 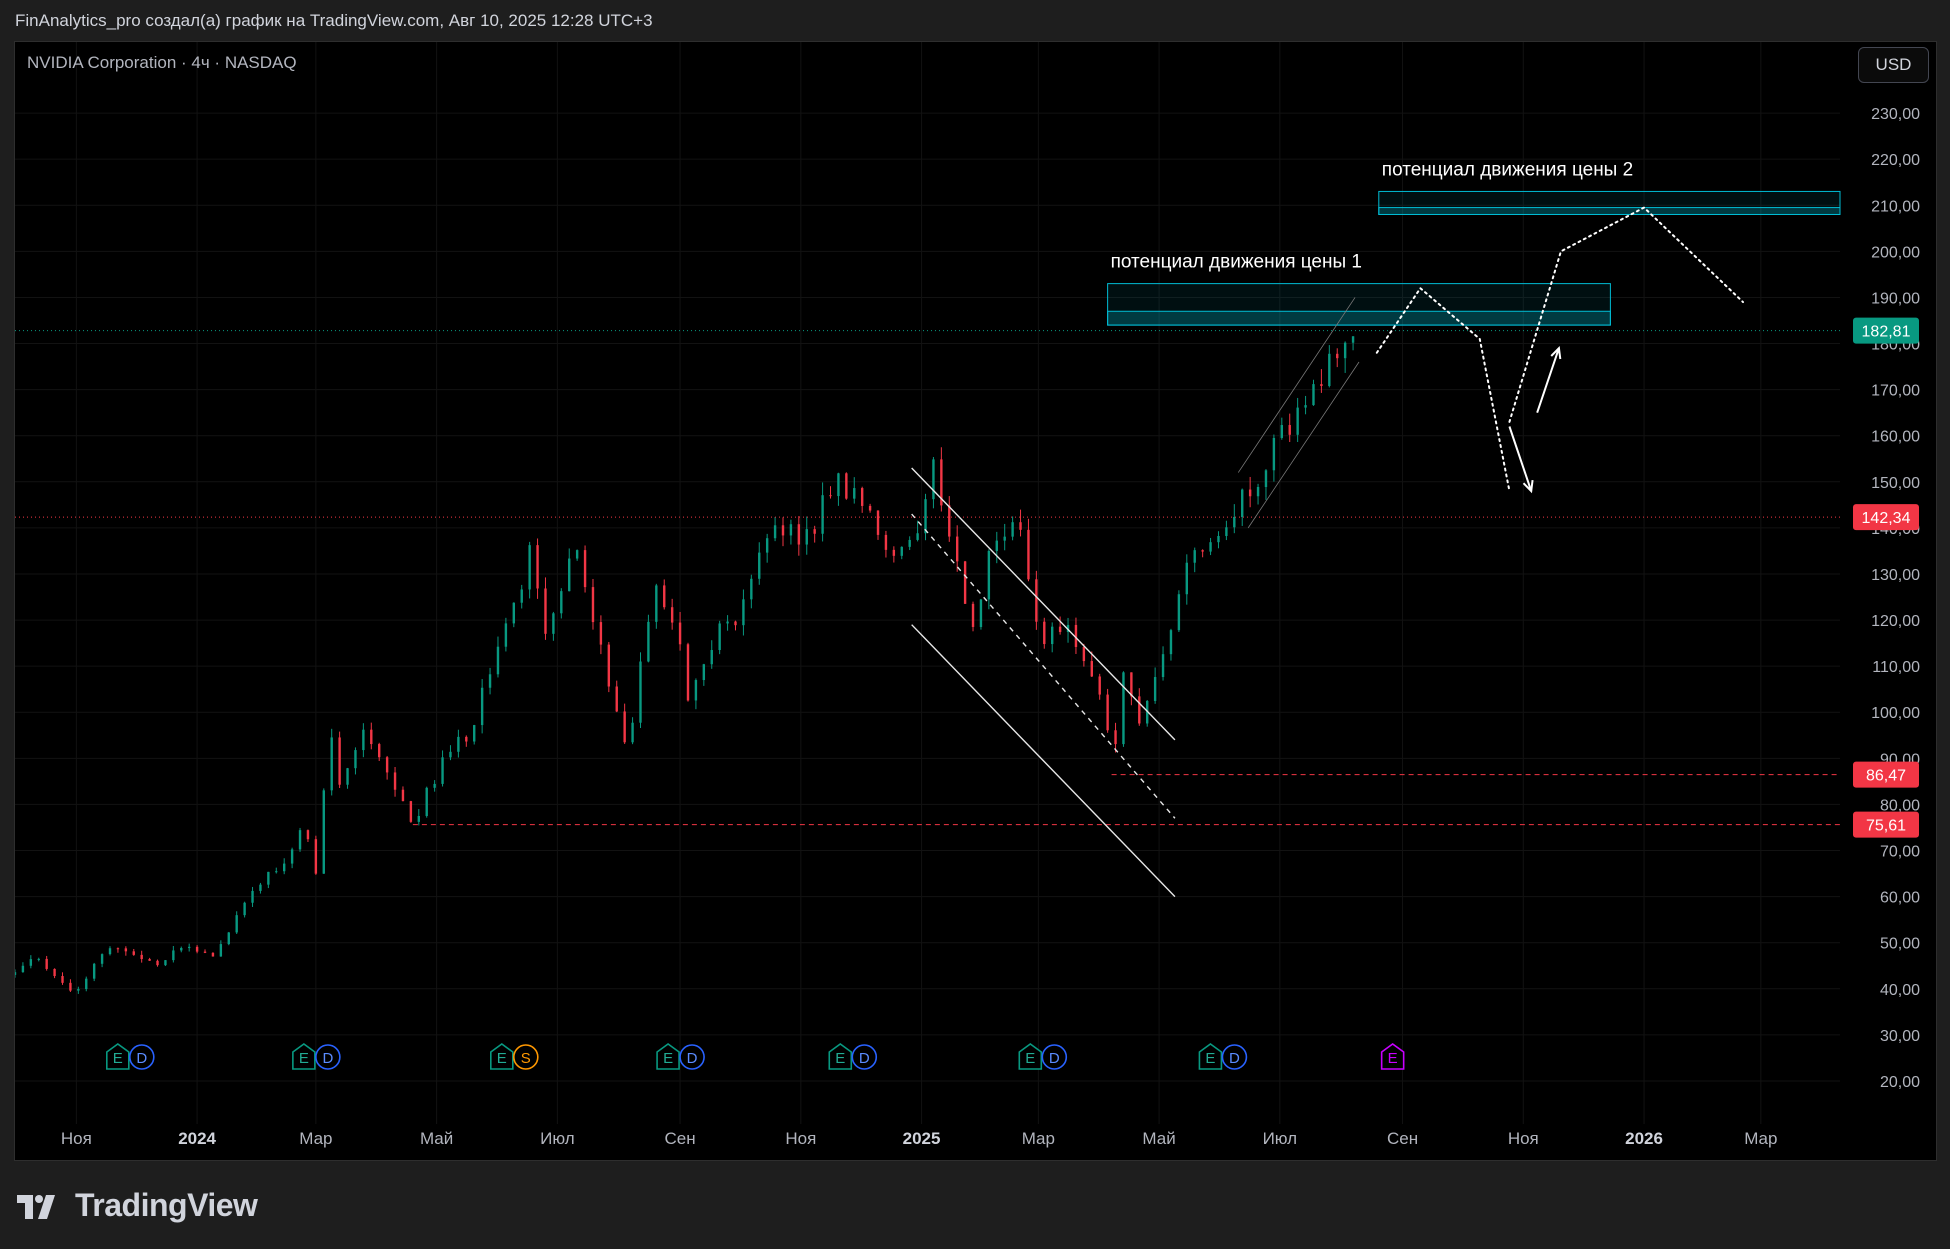 I want to click on currency-button: USD, so click(x=1893, y=65).